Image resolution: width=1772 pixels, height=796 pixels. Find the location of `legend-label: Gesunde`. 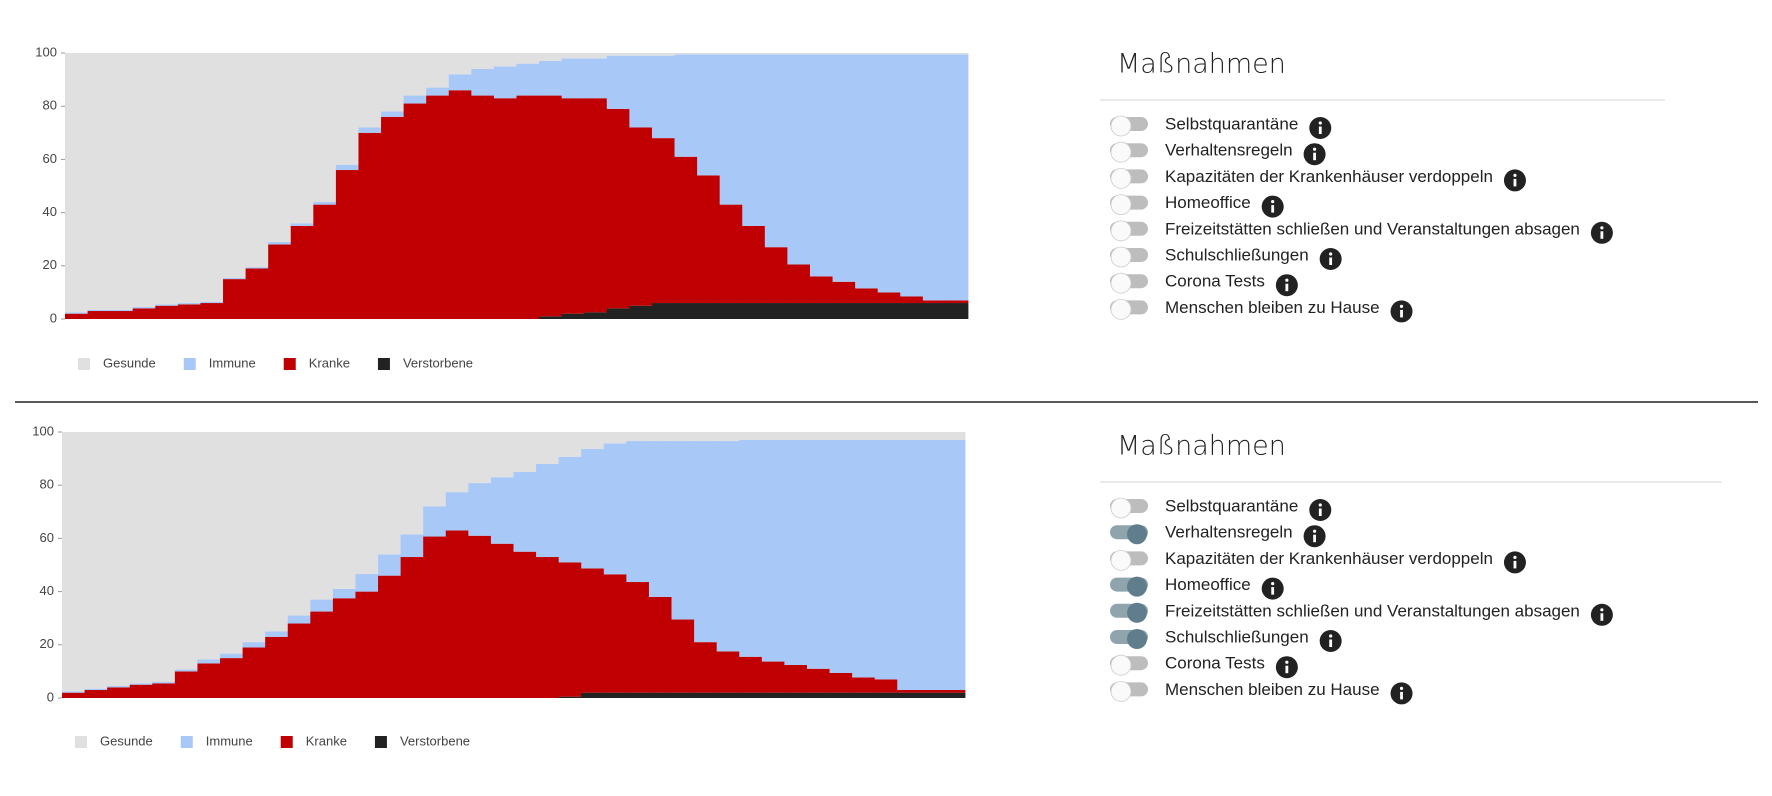

legend-label: Gesunde is located at coordinates (129, 362).